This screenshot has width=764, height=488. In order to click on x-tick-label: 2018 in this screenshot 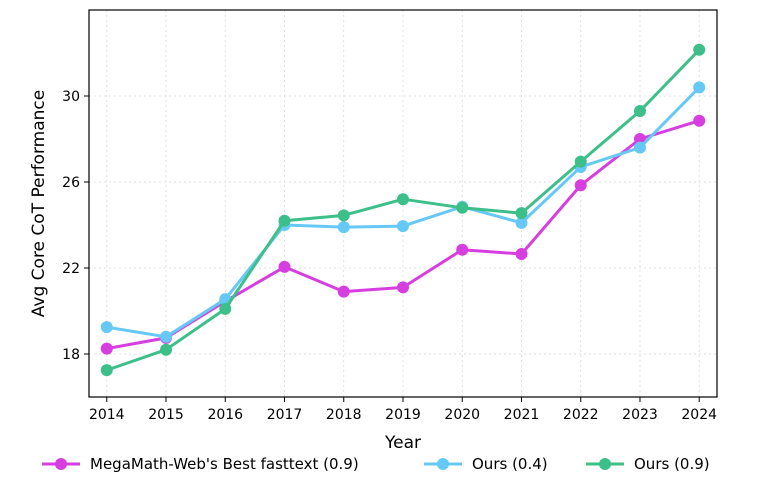, I will do `click(344, 415)`.